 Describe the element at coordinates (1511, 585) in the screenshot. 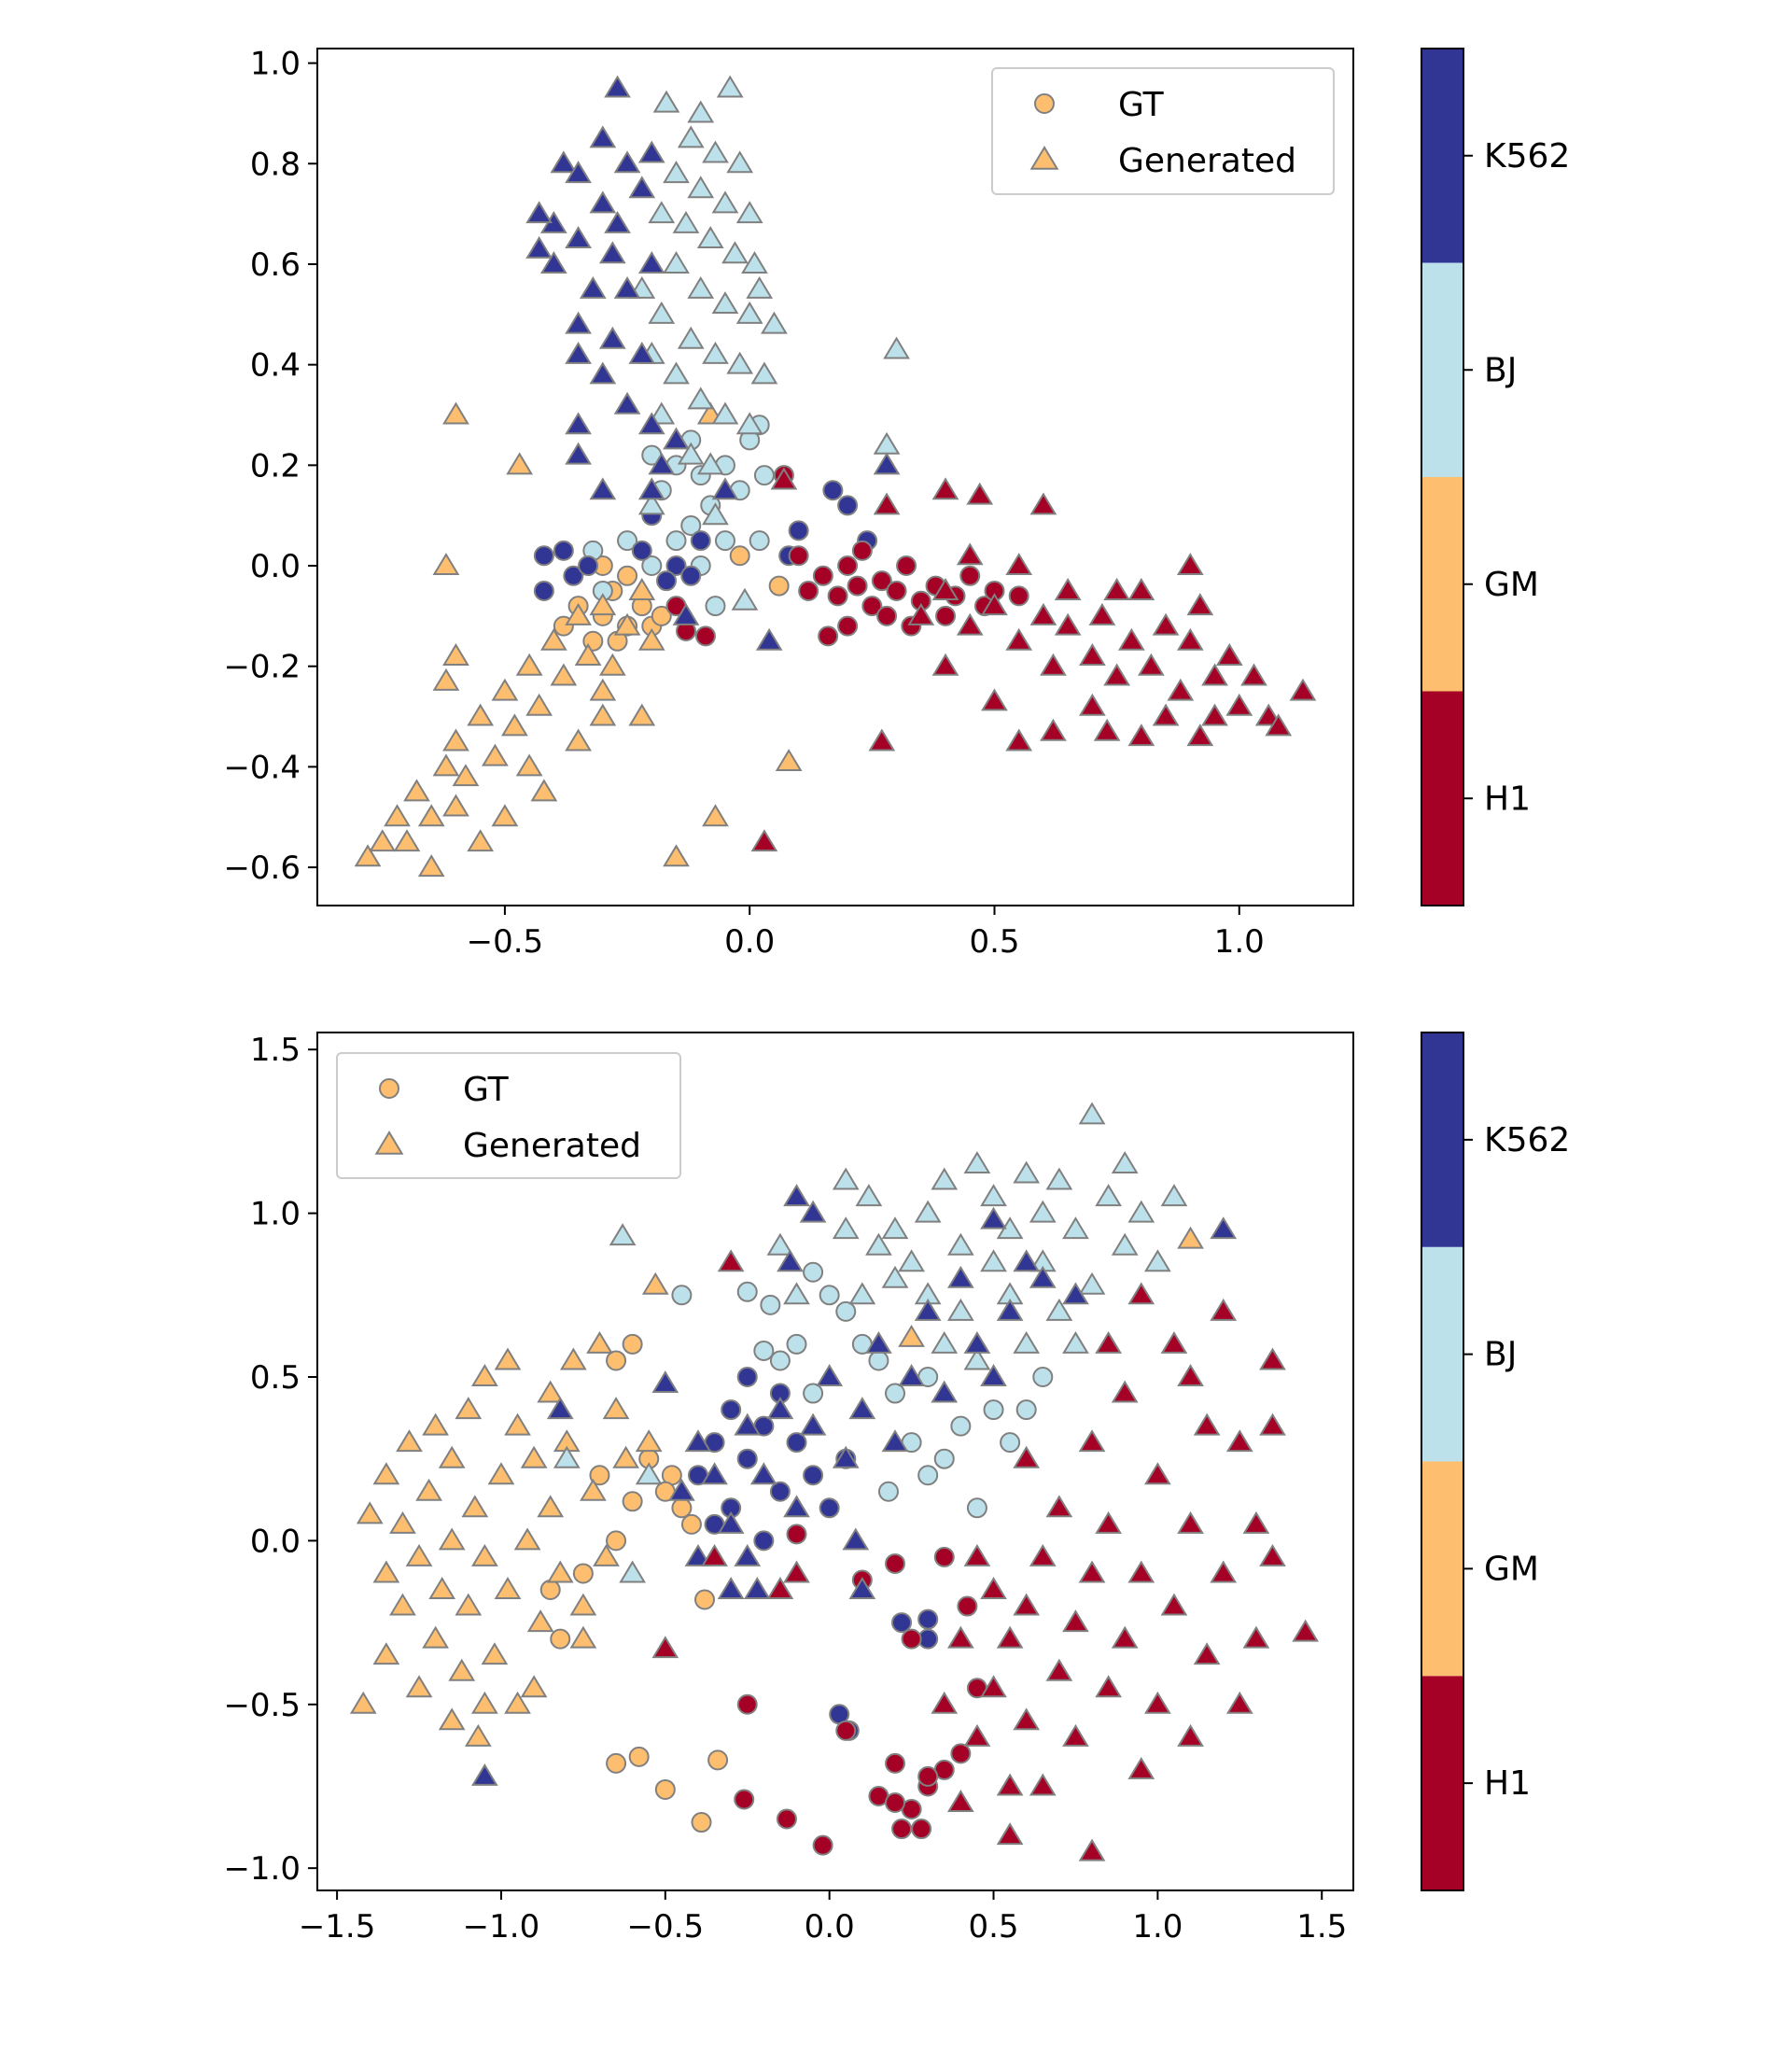

I see `colorbar-label: GM` at that location.